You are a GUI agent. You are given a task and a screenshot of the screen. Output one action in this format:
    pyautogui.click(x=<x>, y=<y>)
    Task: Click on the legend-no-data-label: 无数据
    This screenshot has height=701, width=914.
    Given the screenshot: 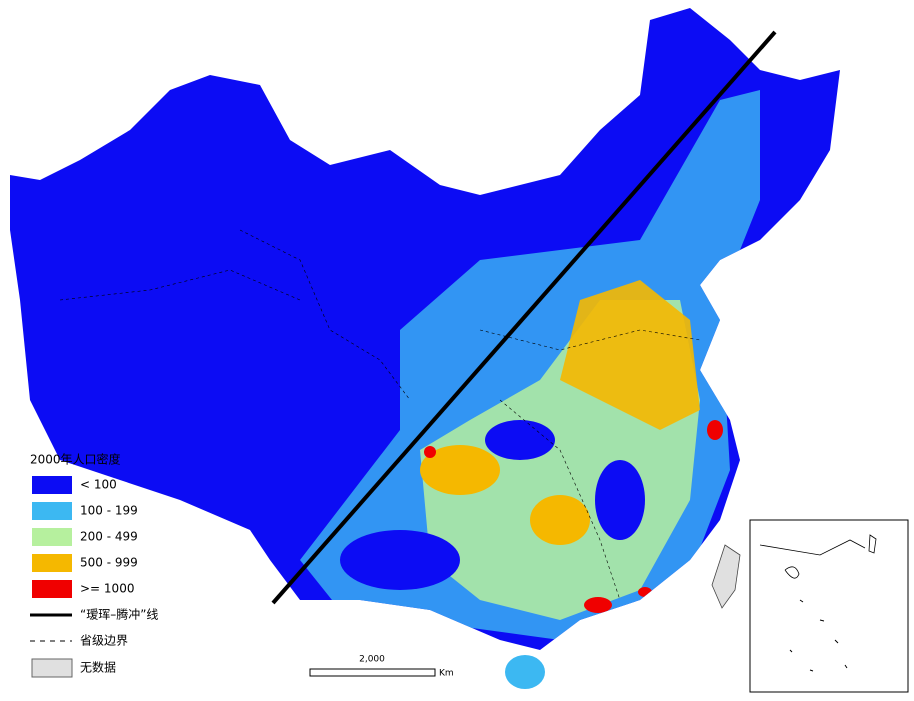 What is the action you would take?
    pyautogui.click(x=98, y=667)
    